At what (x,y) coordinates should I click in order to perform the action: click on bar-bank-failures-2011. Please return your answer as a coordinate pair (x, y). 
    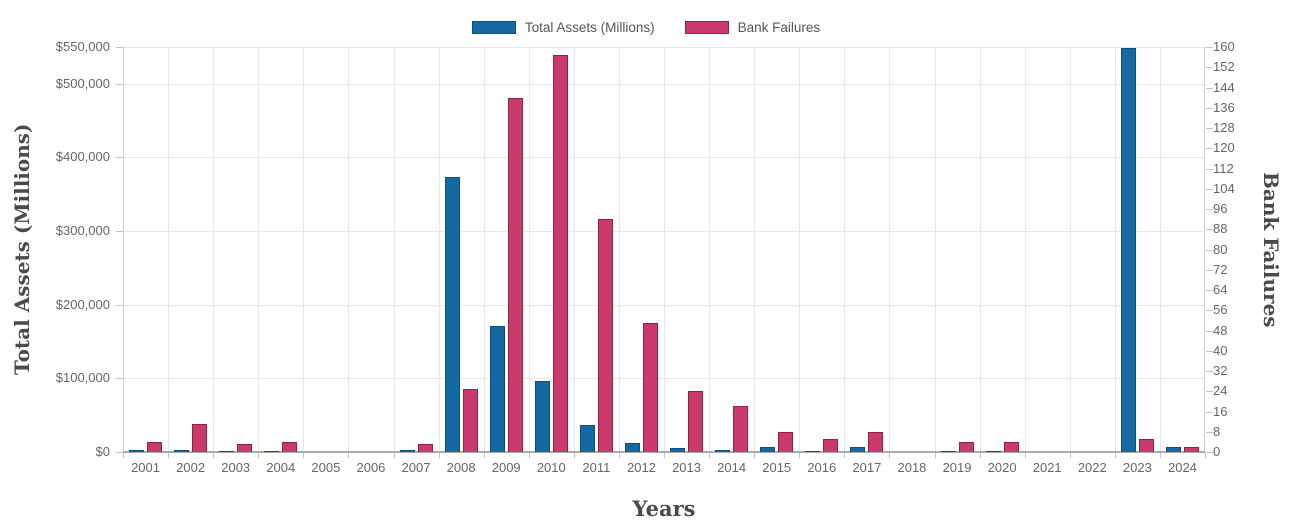
    Looking at the image, I should click on (605, 335).